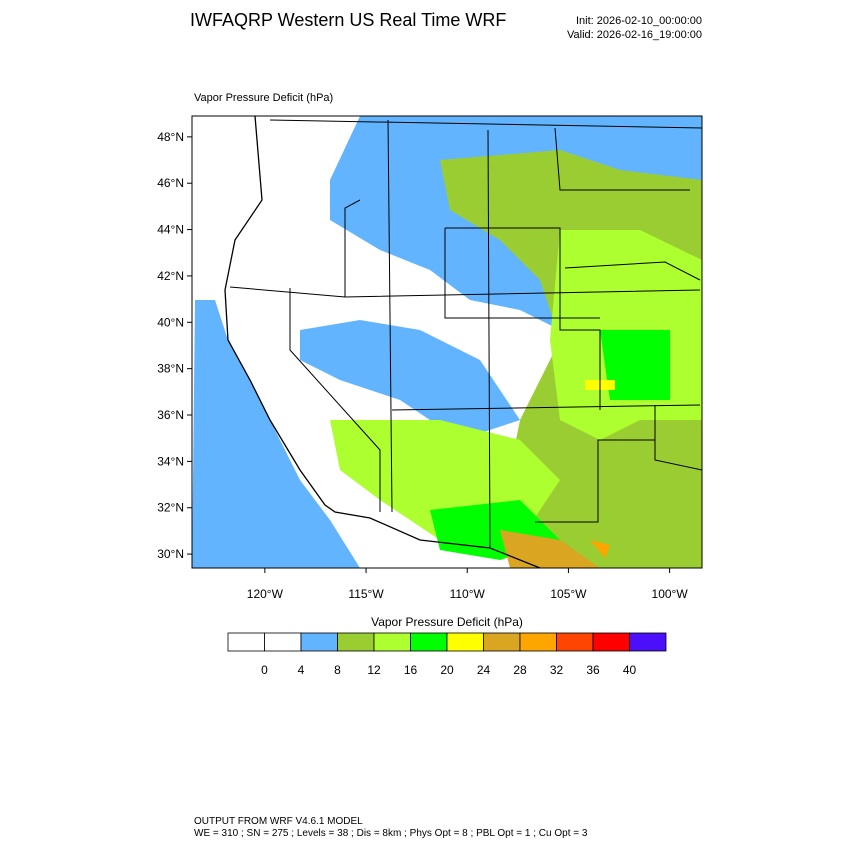 The image size is (850, 855). What do you see at coordinates (170, 322) in the screenshot?
I see `lat-tick-label: 40°N` at bounding box center [170, 322].